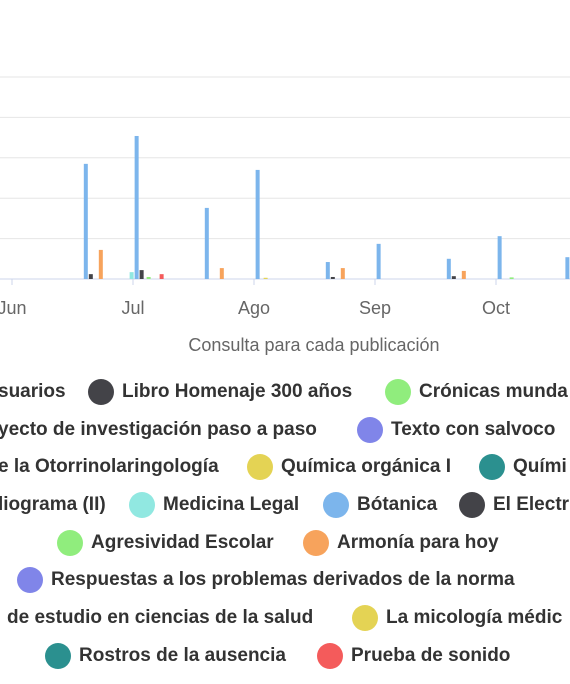 The image size is (570, 684). I want to click on x-tick-label: Jul, so click(132, 308).